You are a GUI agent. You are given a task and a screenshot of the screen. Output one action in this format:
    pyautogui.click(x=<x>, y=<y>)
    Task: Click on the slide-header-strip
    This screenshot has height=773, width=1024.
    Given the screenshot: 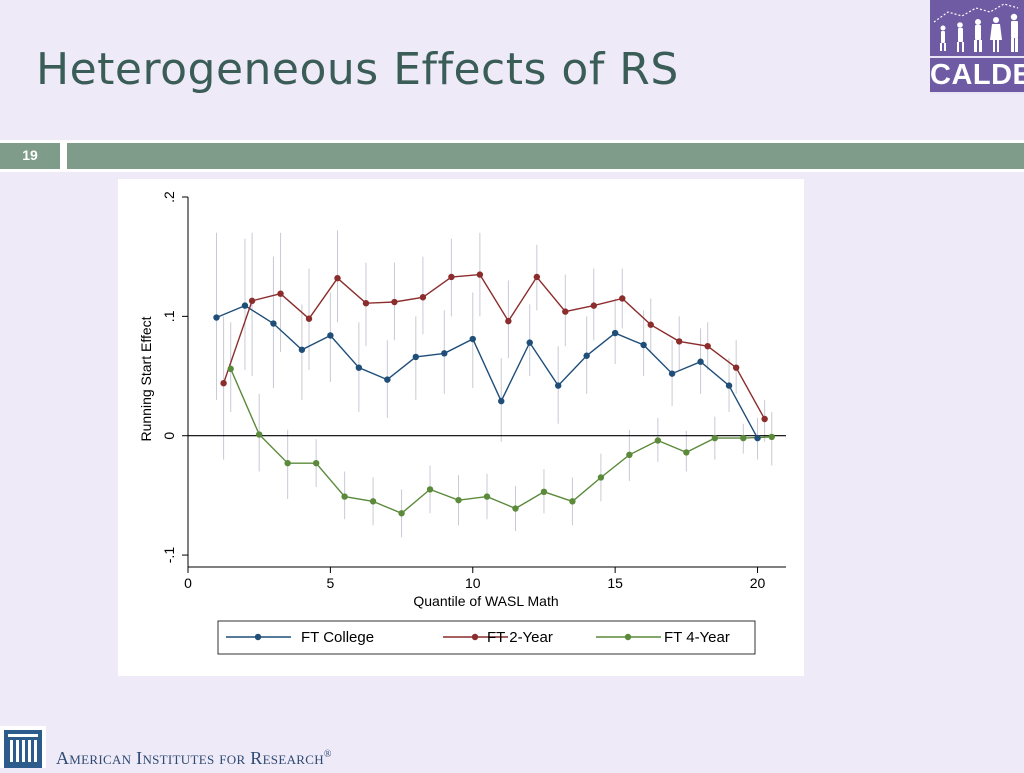 What is the action you would take?
    pyautogui.click(x=545, y=156)
    